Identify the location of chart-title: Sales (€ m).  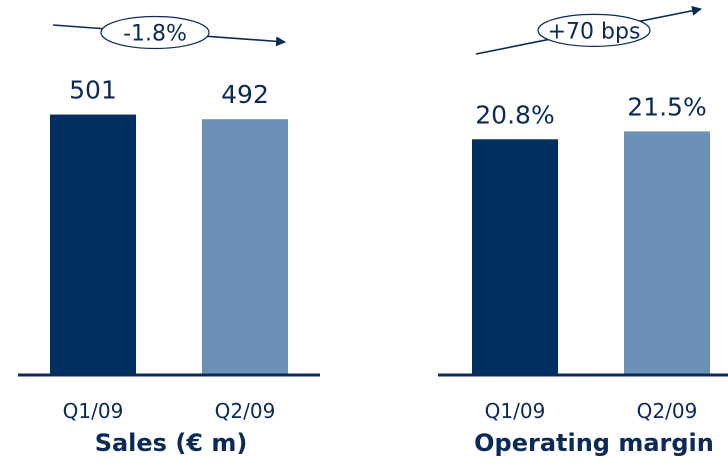
(171, 443).